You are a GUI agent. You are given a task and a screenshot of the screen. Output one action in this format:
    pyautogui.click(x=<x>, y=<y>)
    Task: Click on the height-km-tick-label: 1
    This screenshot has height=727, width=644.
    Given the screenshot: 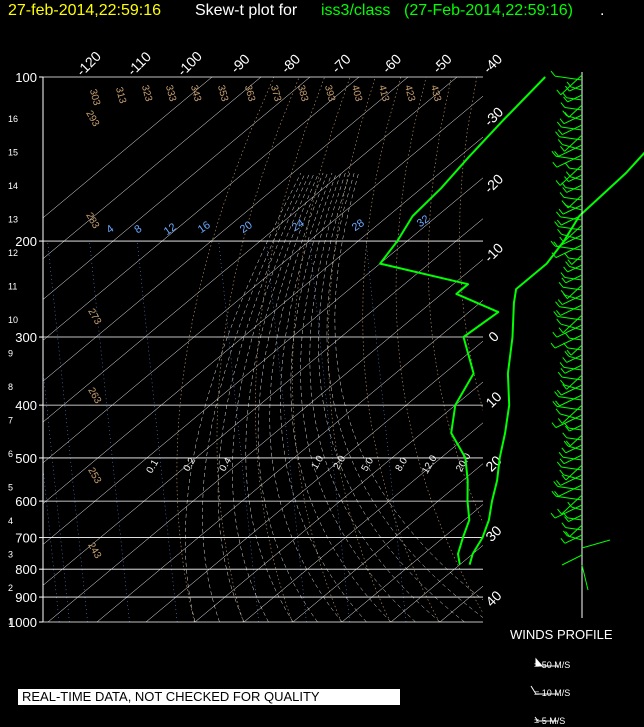 What is the action you would take?
    pyautogui.click(x=10, y=622)
    